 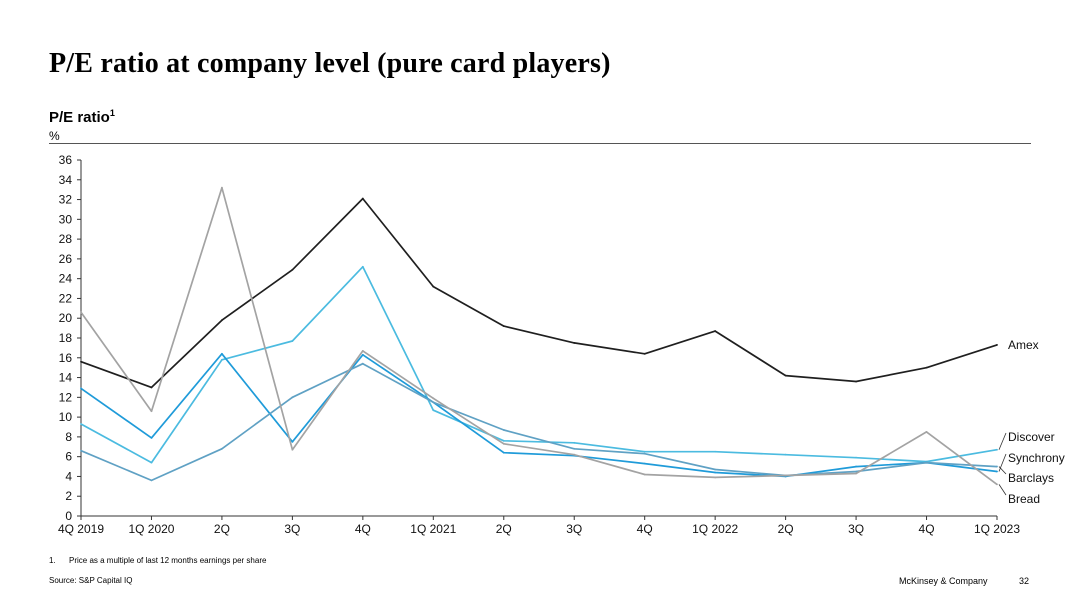 I want to click on y-tick-label: 10, so click(x=66, y=417).